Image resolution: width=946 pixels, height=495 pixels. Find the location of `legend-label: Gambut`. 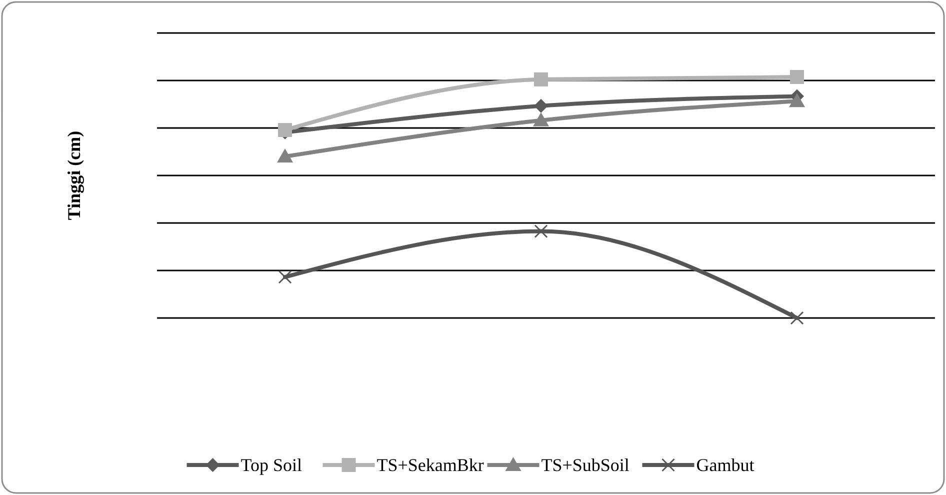

legend-label: Gambut is located at coordinates (725, 465).